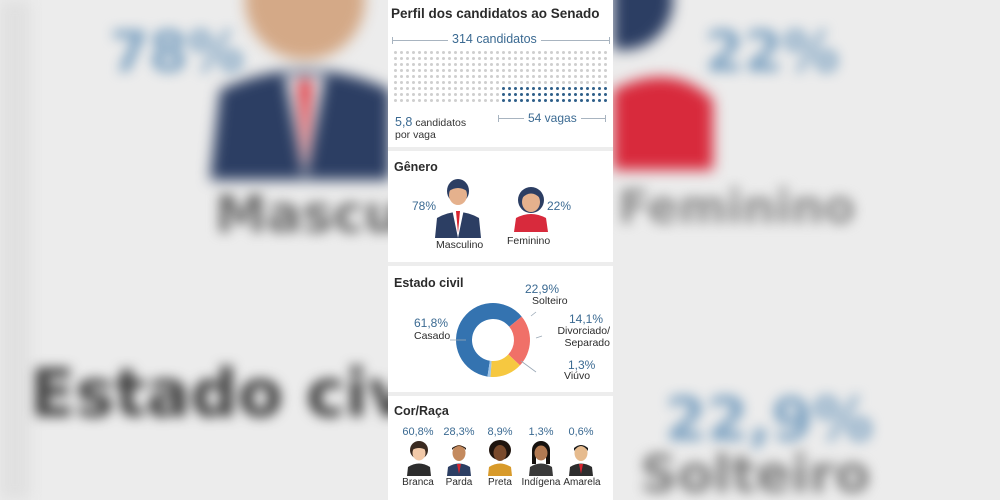 Image resolution: width=1000 pixels, height=500 pixels. I want to click on race-section-title: Cor/Raça, so click(421, 411).